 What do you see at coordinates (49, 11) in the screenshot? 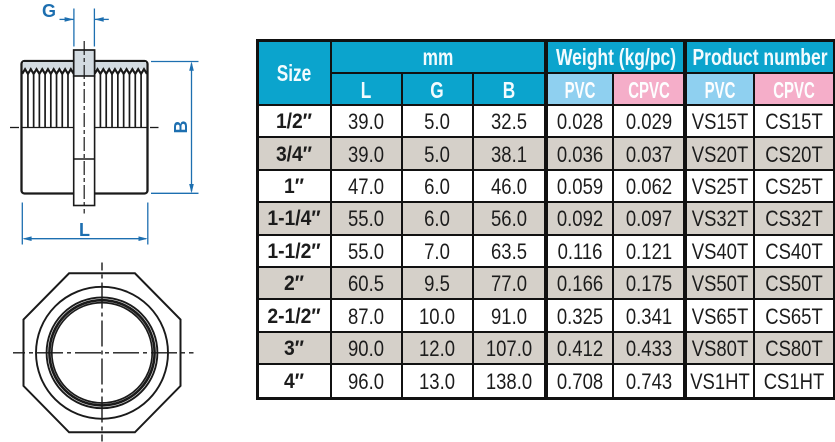
I see `svg-text: G` at bounding box center [49, 11].